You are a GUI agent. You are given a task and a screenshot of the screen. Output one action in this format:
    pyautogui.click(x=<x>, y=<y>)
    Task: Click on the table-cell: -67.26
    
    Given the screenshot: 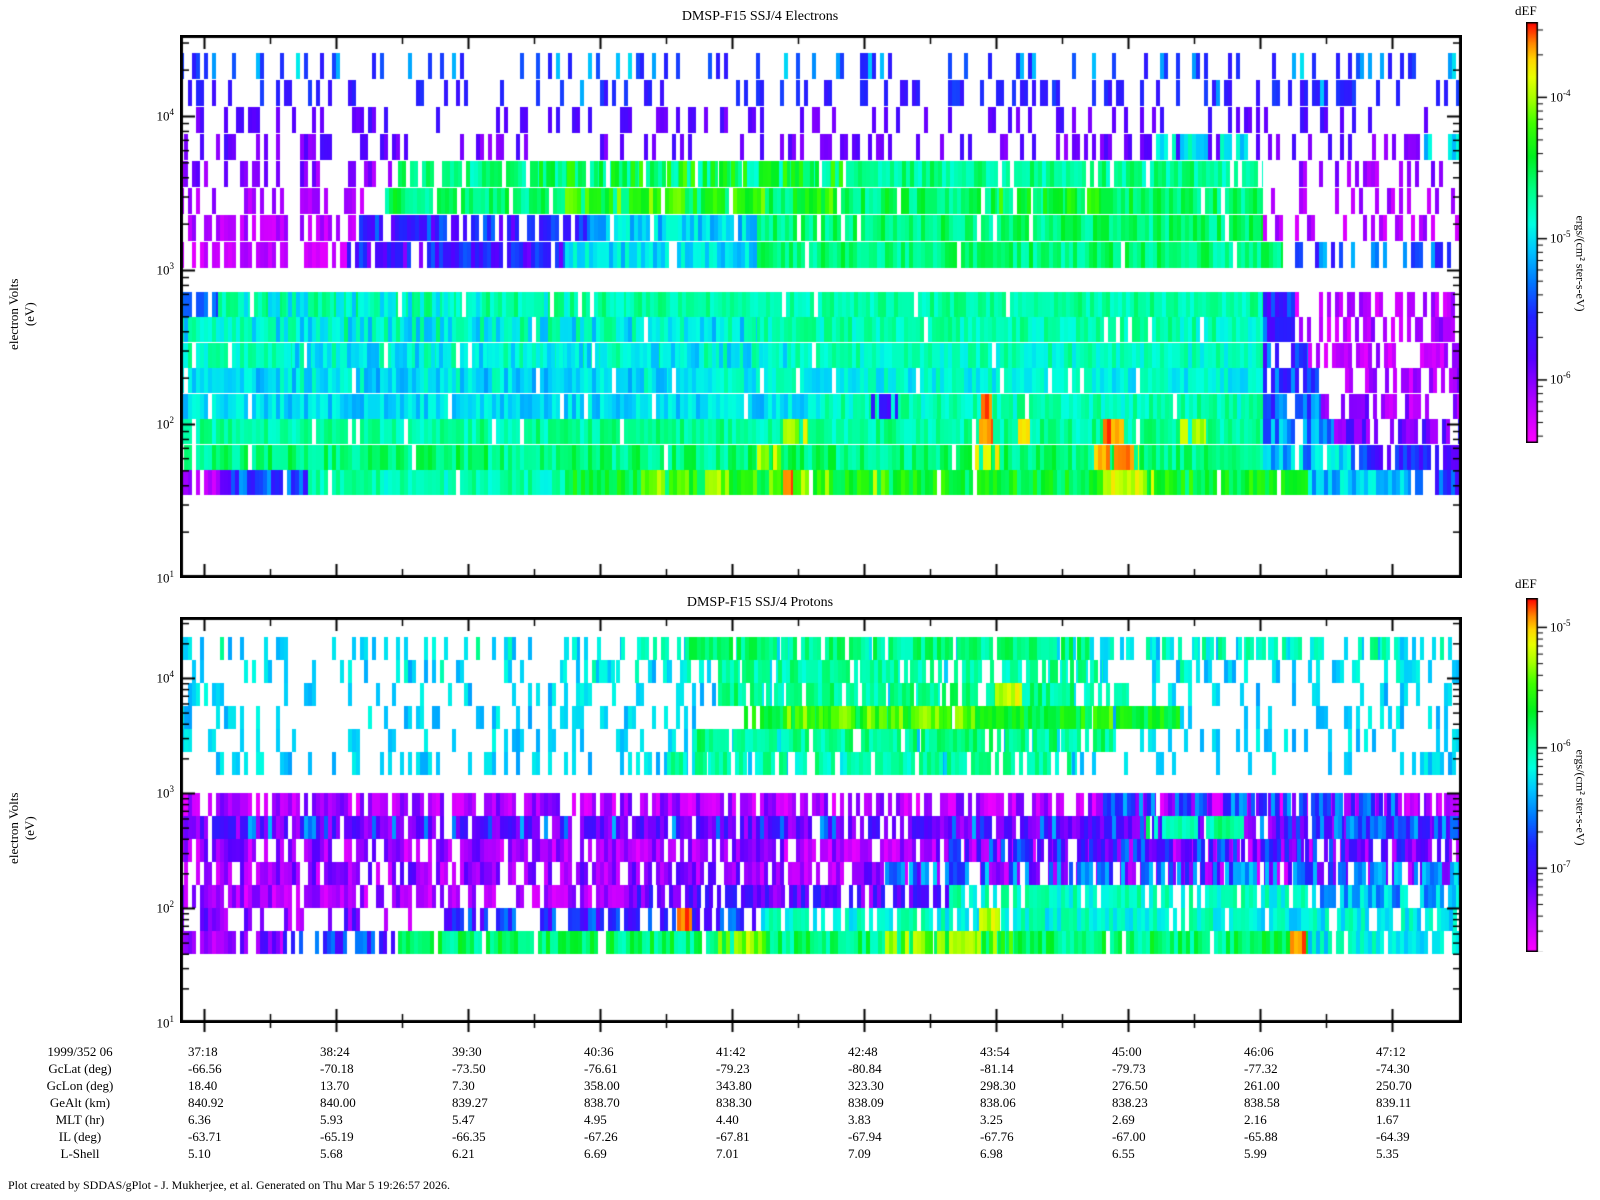 What is the action you would take?
    pyautogui.click(x=601, y=1136)
    